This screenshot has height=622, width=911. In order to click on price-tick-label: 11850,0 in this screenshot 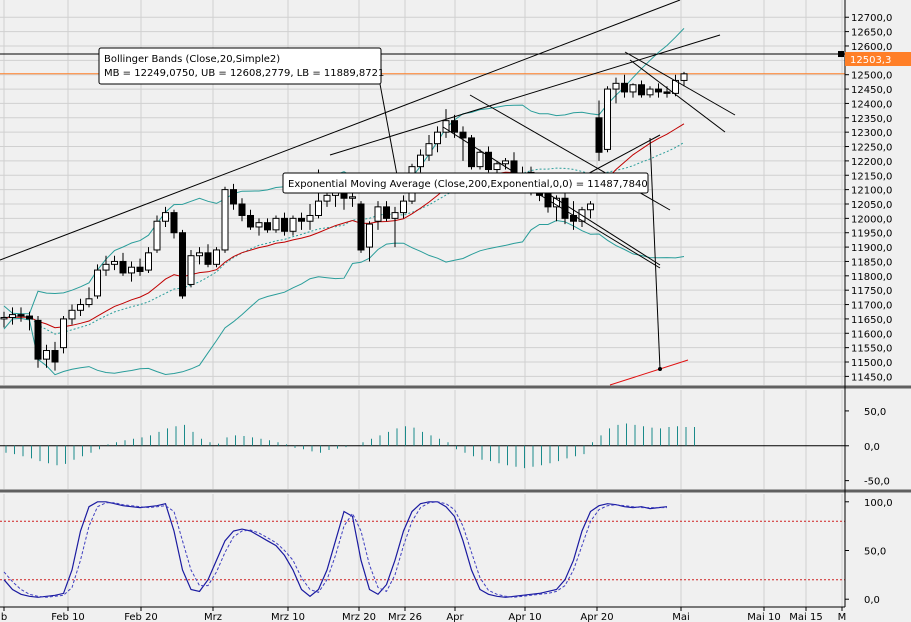, I will do `click(871, 262)`.